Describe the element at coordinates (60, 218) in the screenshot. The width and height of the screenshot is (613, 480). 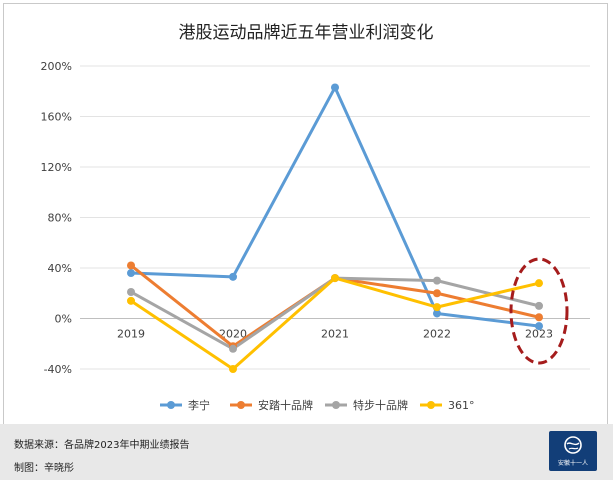
I see `y-tick-label: 80%` at that location.